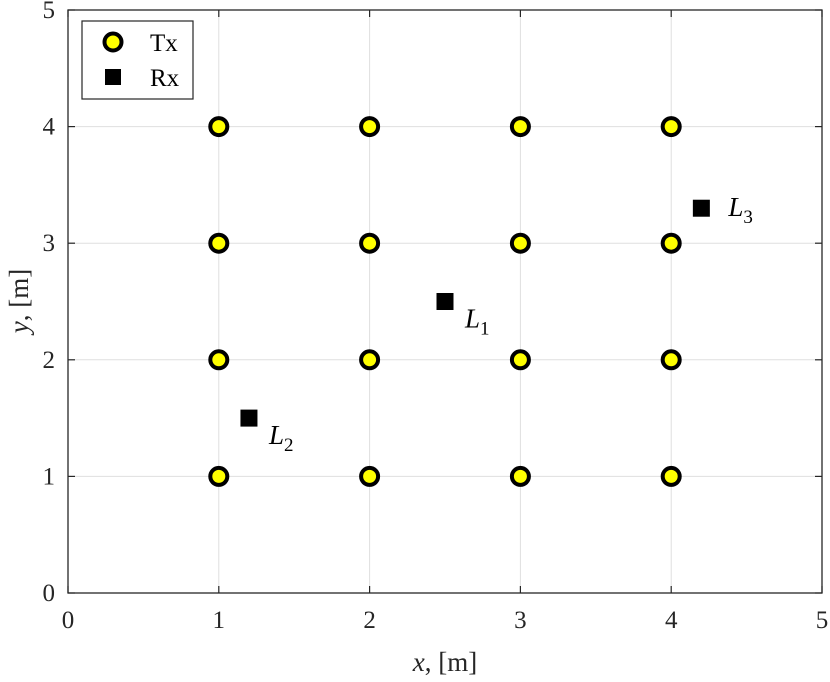 Image resolution: width=830 pixels, height=682 pixels. Describe the element at coordinates (671, 620) in the screenshot. I see `x-tick-label: 4` at that location.